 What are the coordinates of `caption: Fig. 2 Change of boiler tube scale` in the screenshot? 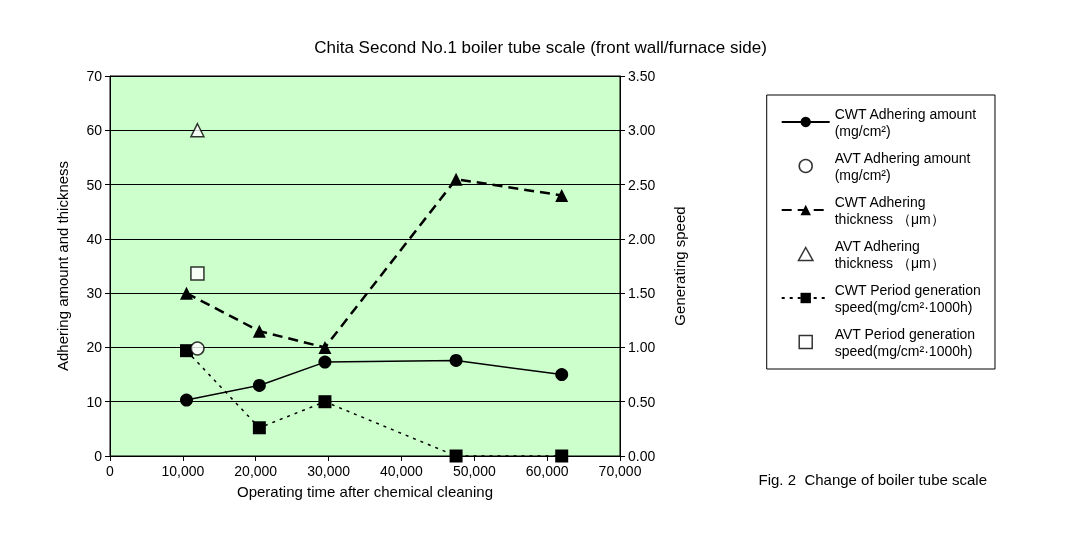 It's located at (873, 479).